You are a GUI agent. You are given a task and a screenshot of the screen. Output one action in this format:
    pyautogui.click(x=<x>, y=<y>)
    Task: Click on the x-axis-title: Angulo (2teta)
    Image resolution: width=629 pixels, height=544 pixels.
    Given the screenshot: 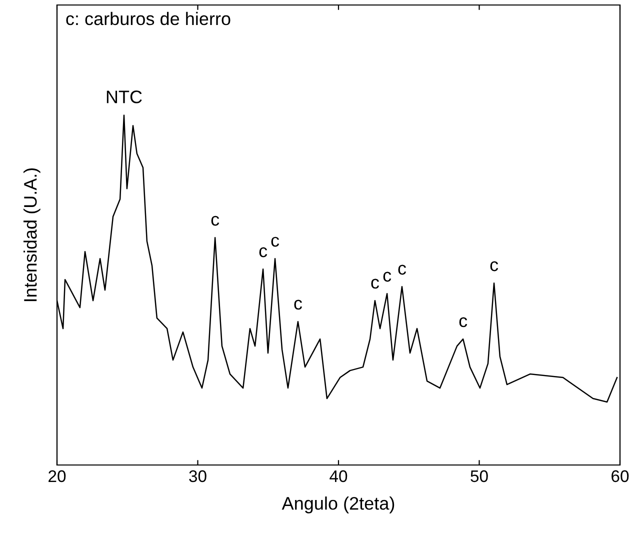 What is the action you would take?
    pyautogui.click(x=338, y=505)
    